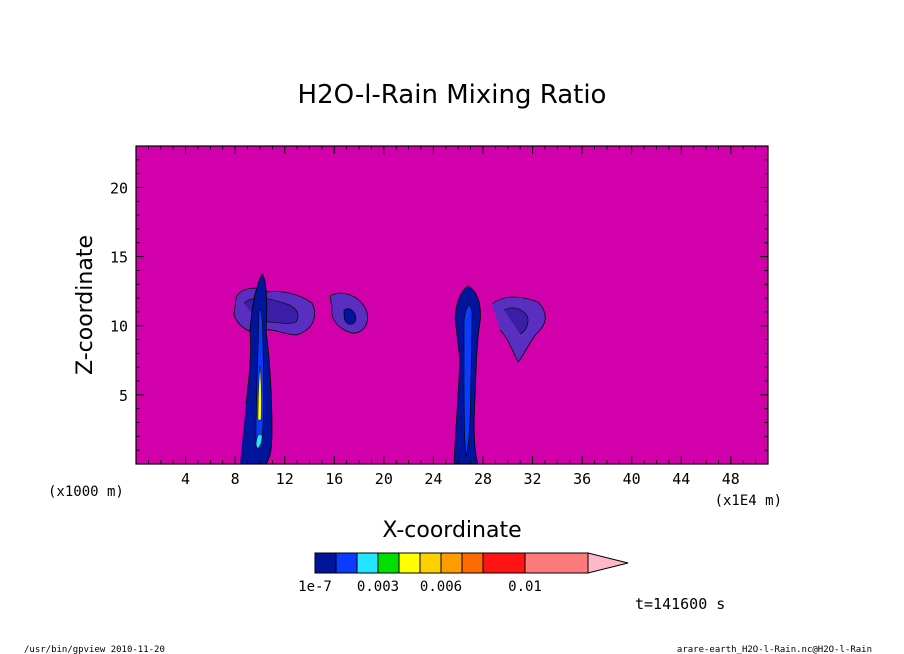  What do you see at coordinates (384, 479) in the screenshot?
I see `x-tick-label: 20` at bounding box center [384, 479].